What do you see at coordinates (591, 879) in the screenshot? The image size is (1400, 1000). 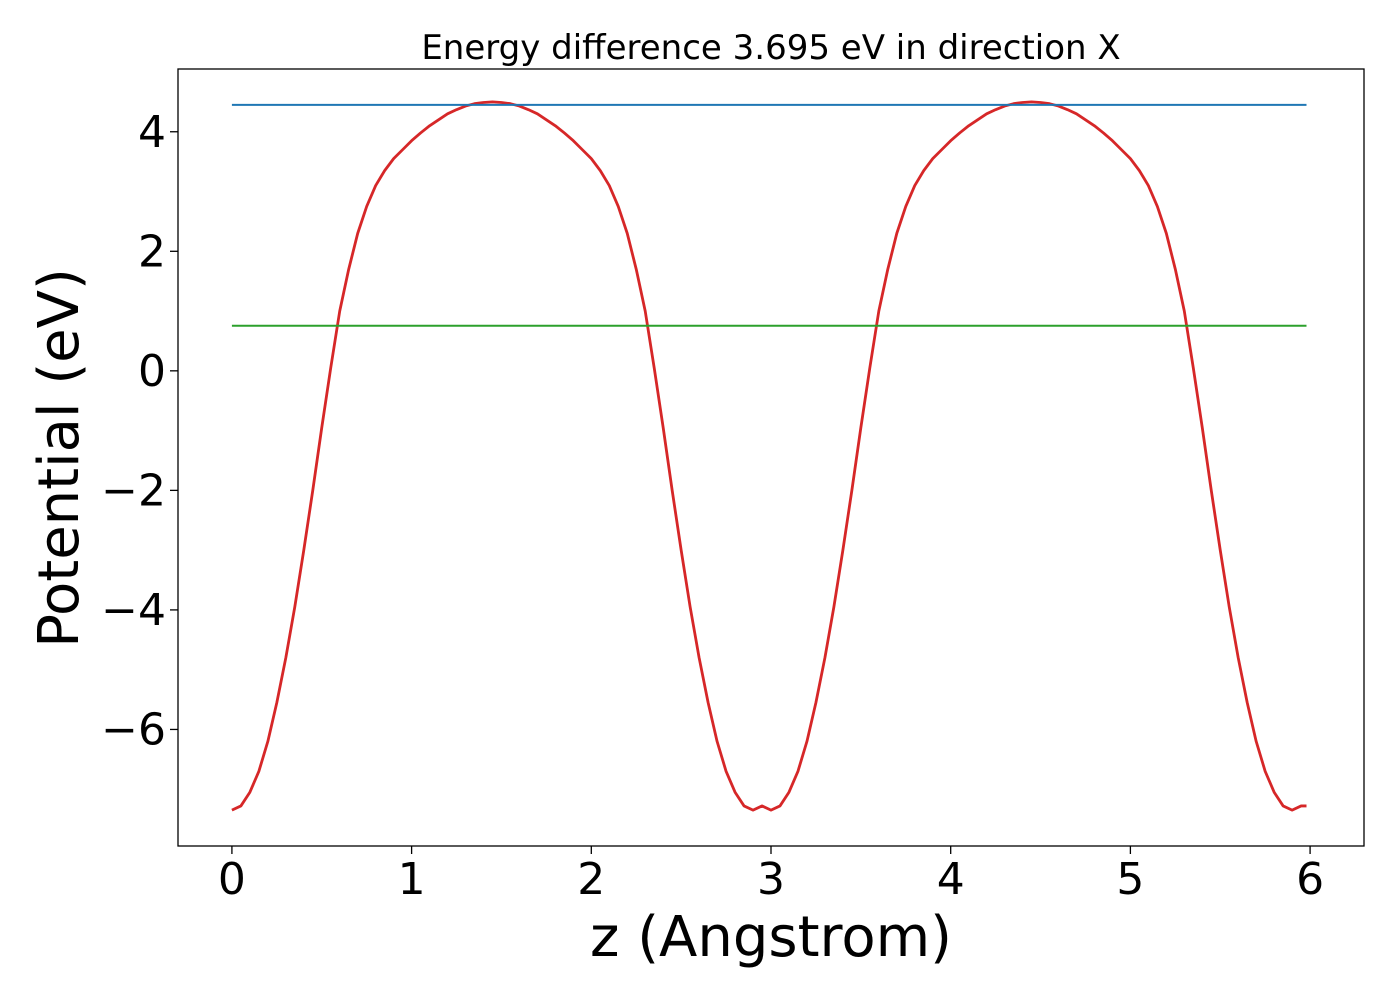 I see `x-tick-label: 2` at bounding box center [591, 879].